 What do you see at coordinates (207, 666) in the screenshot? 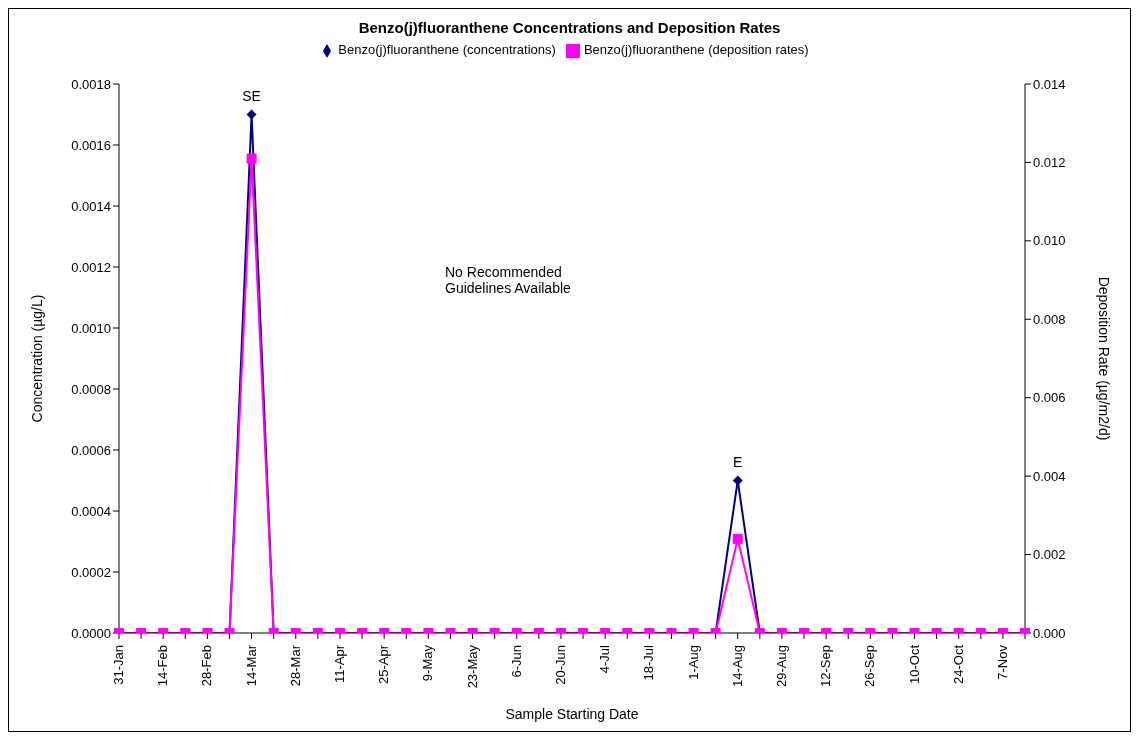
I see `x-tick-label: 28-Feb` at bounding box center [207, 666].